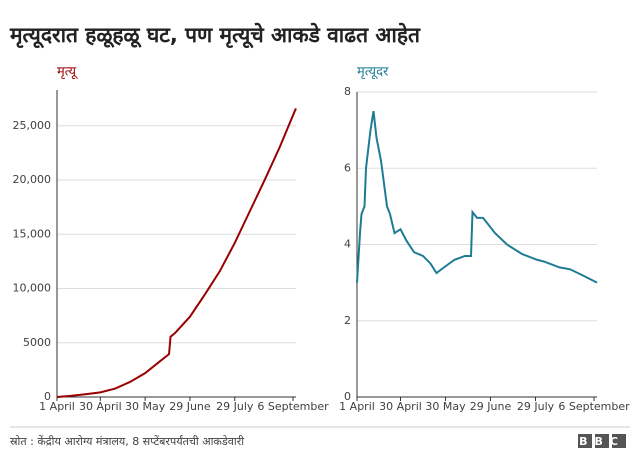 This screenshot has width=640, height=458. I want to click on y-tick-label: 25,000, so click(32, 125).